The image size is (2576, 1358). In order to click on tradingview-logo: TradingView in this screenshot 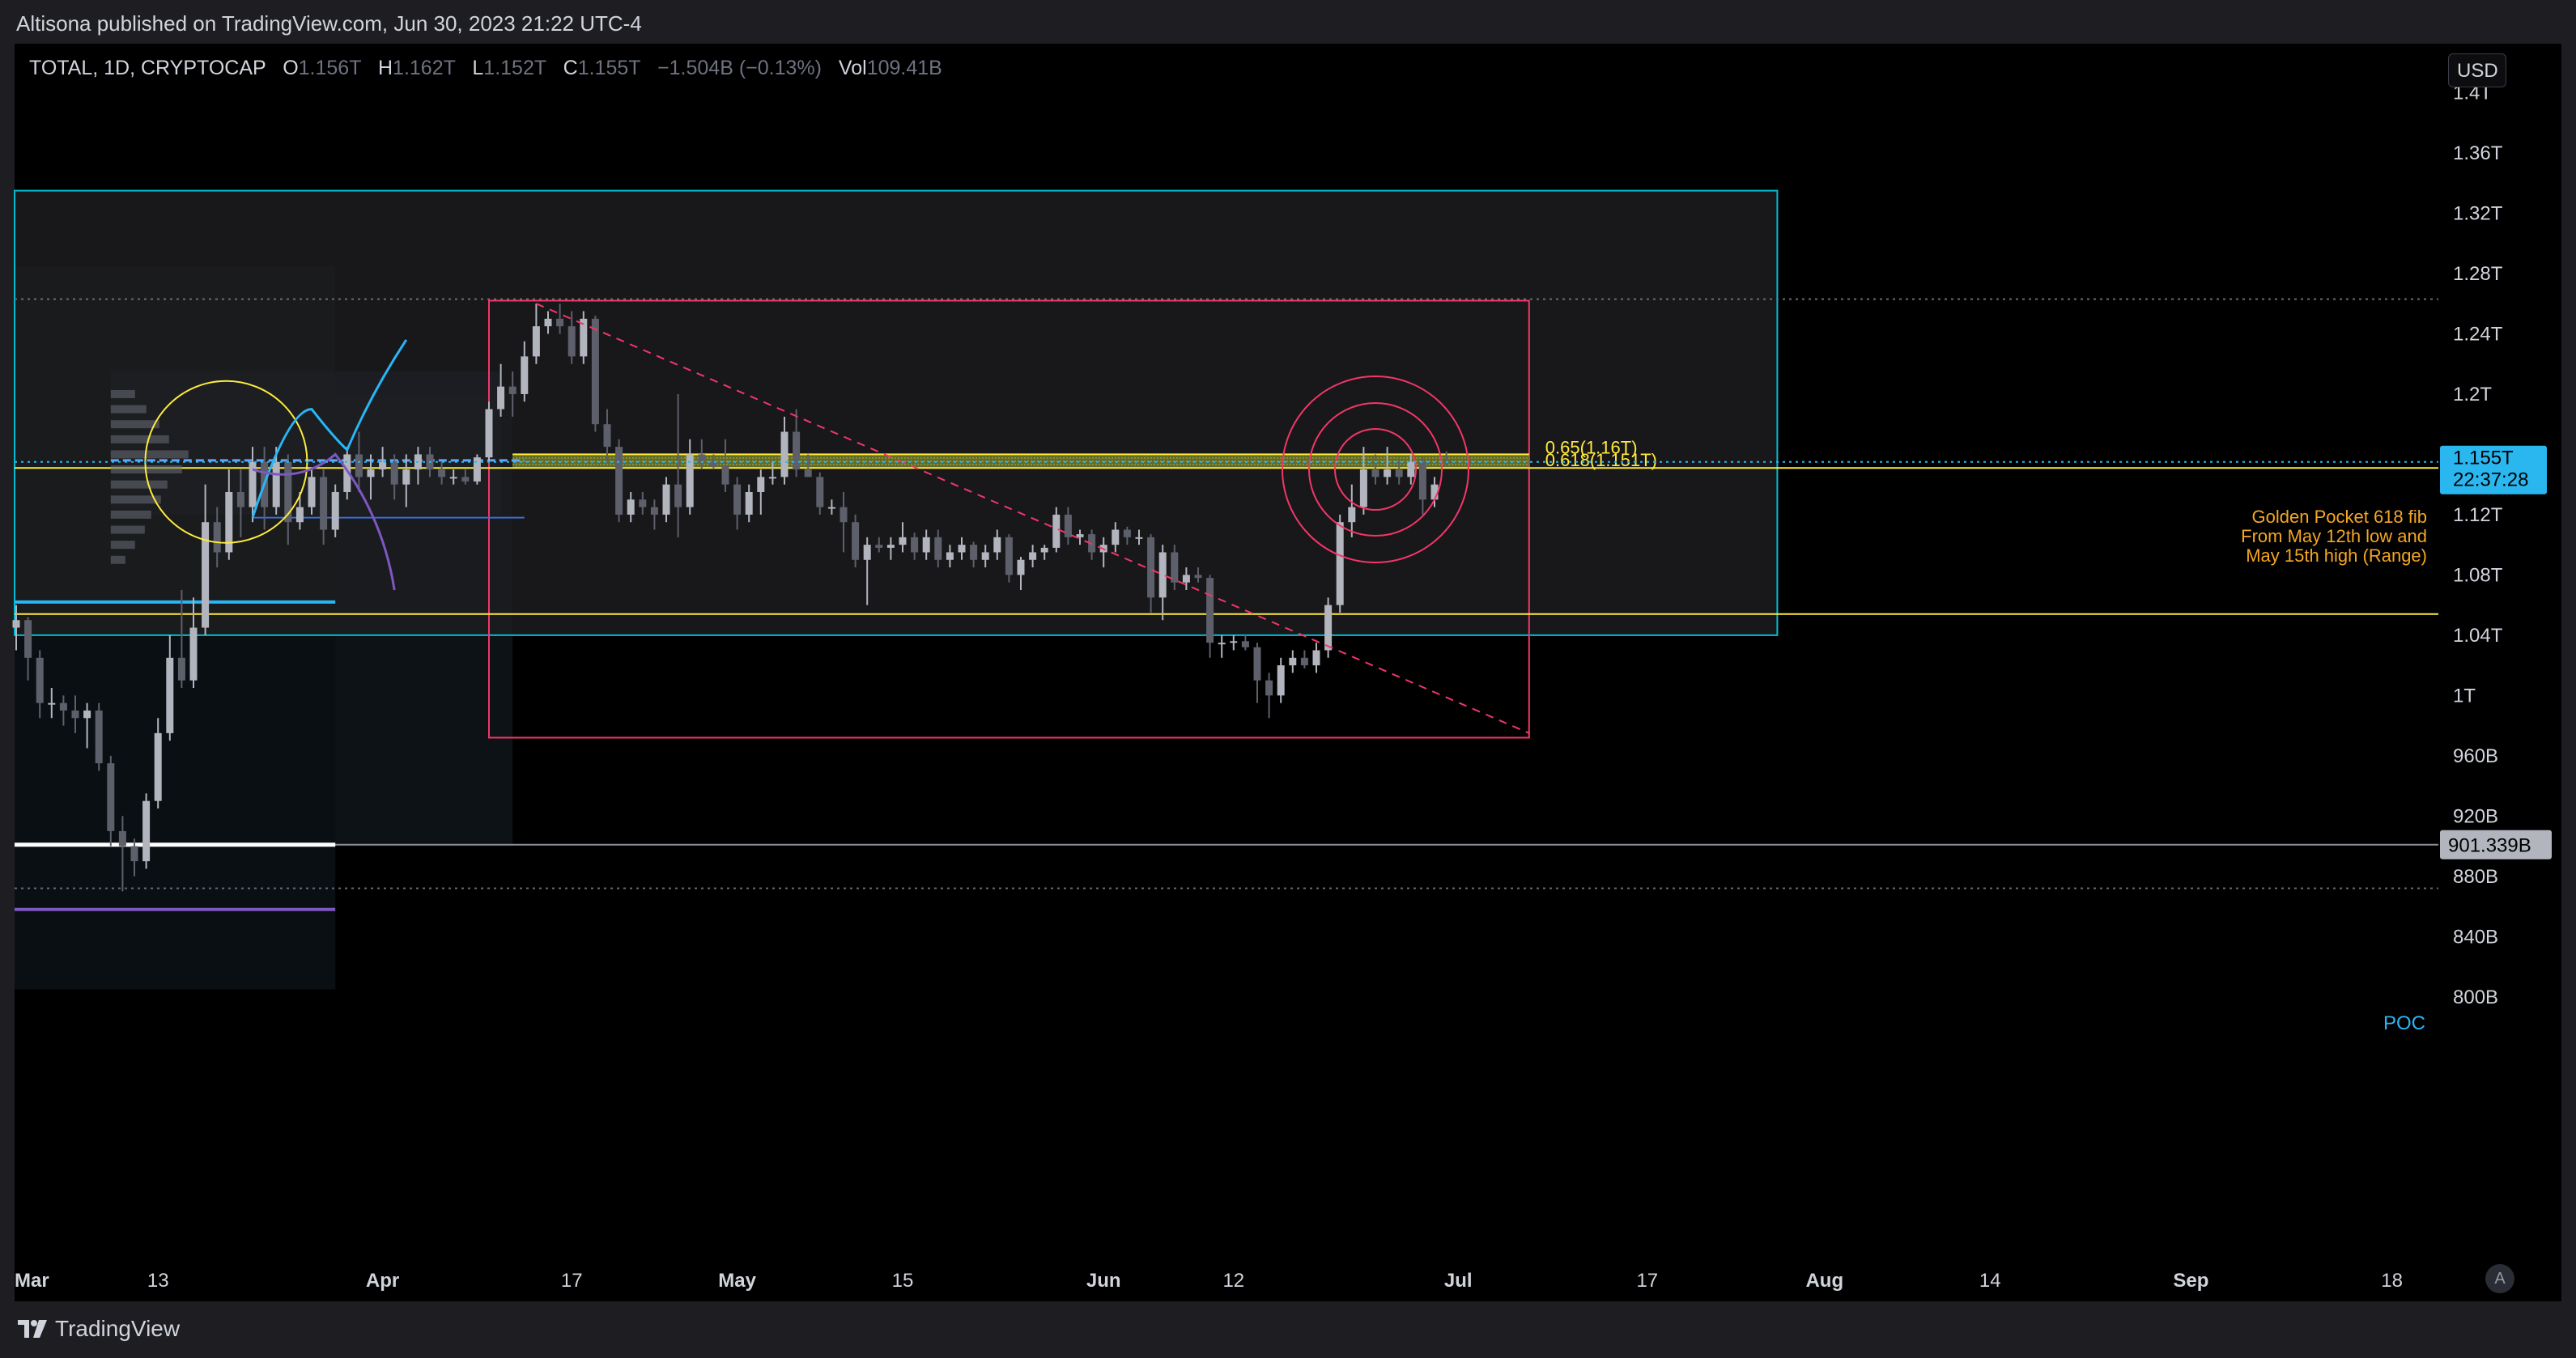, I will do `click(99, 1329)`.